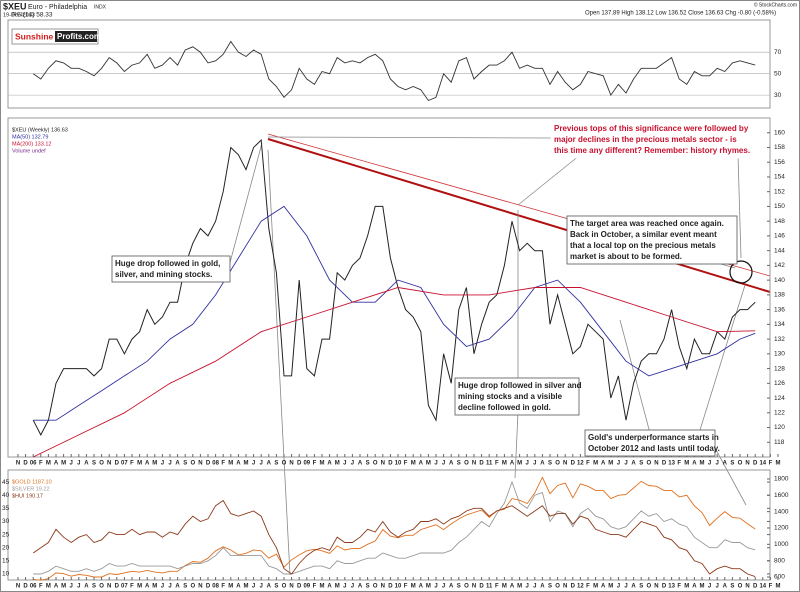  Describe the element at coordinates (741, 272) in the screenshot. I see `target-circle` at that location.